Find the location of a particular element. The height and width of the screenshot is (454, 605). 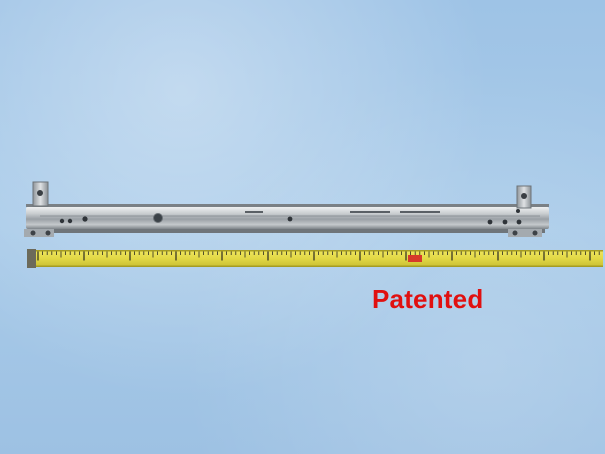

tape-bottom-edge is located at coordinates (315, 266).